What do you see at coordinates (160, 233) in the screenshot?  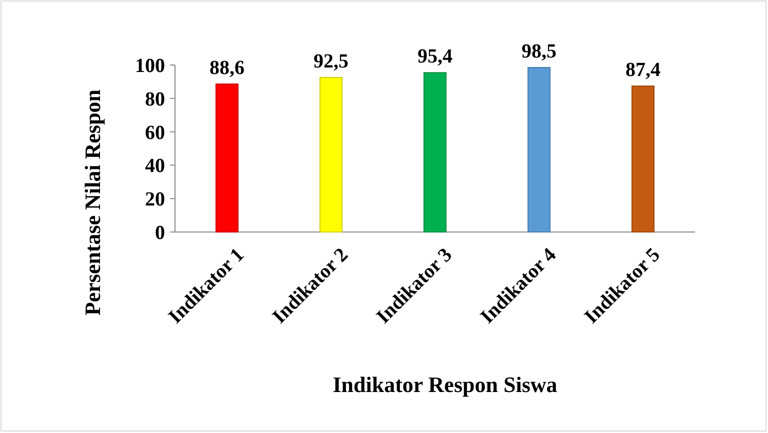 I see `y-tick-label: 0` at bounding box center [160, 233].